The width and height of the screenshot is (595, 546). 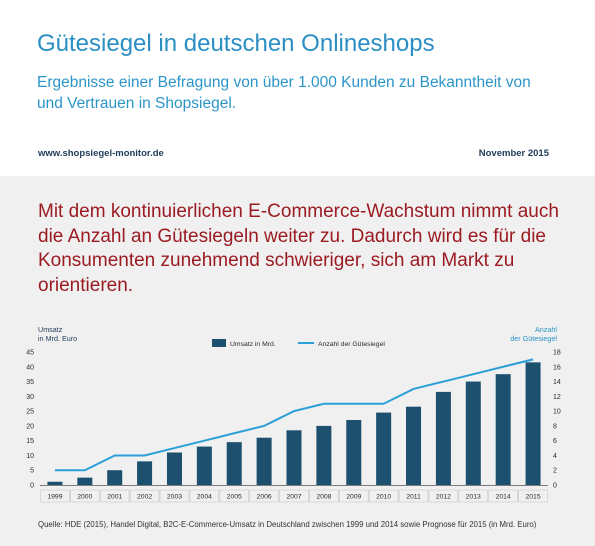 I want to click on x-tick-label: 2010, so click(x=383, y=497).